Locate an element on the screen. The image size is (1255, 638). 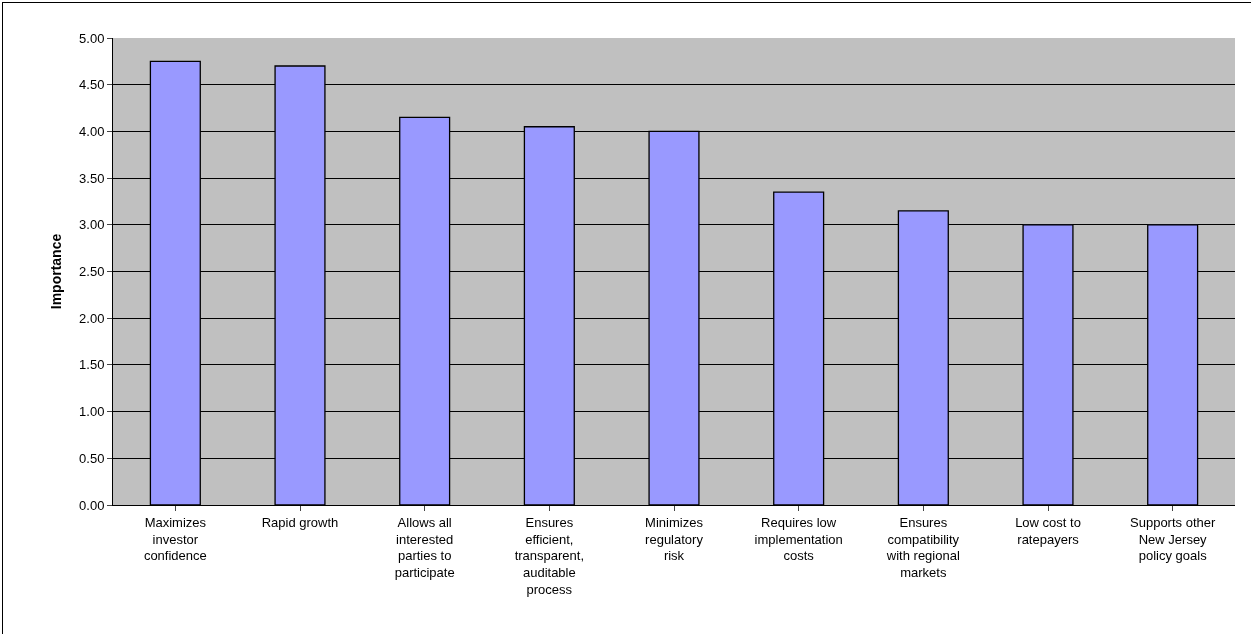
x-tick-label: Ensures compatibility with regional markets is located at coordinates (922, 547).